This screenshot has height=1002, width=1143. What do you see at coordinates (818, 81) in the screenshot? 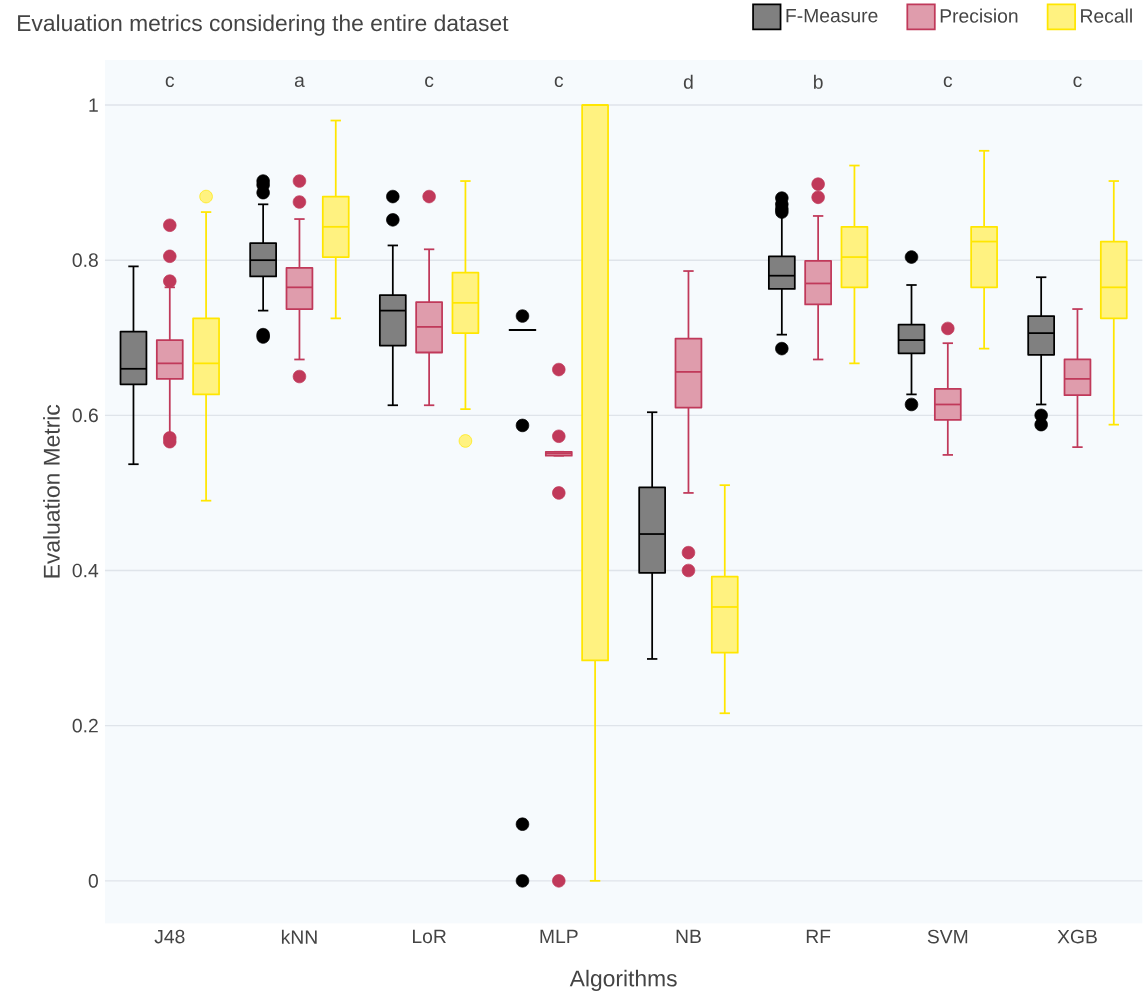
I see `annotation: b` at bounding box center [818, 81].